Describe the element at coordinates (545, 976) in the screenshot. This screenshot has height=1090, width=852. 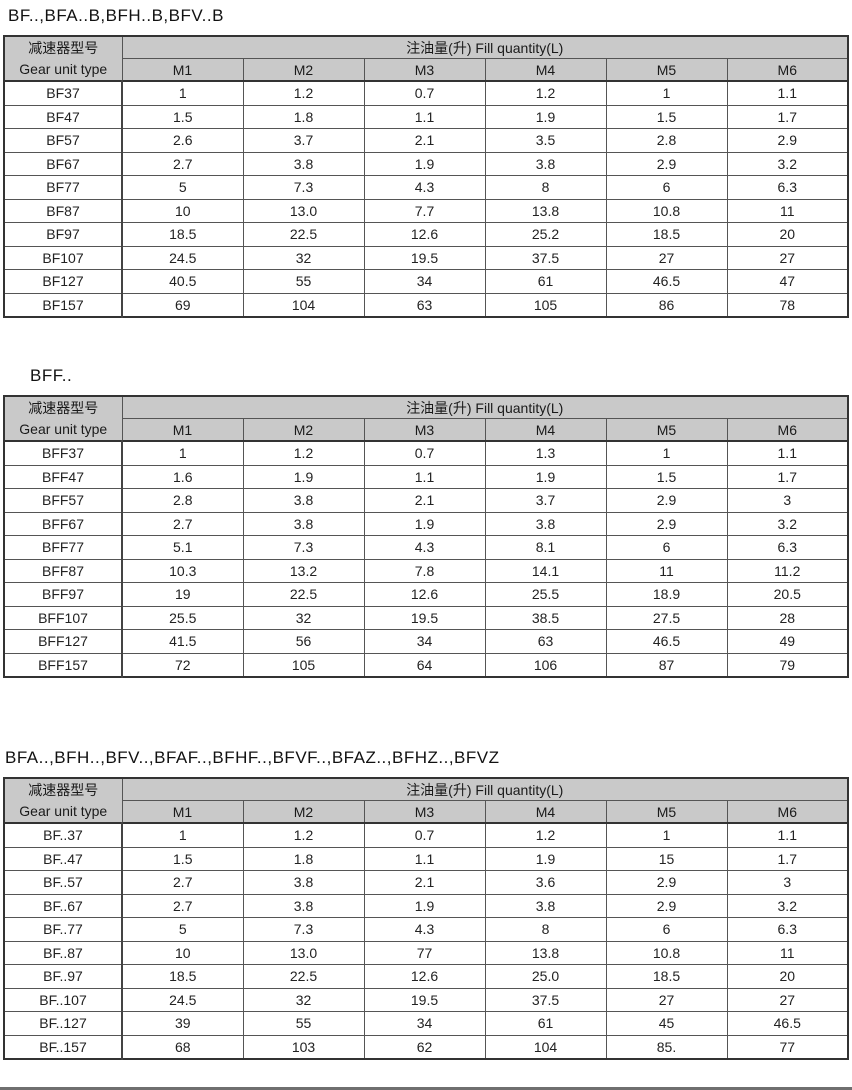
I see `fill-quantity-cell: 25.0` at that location.